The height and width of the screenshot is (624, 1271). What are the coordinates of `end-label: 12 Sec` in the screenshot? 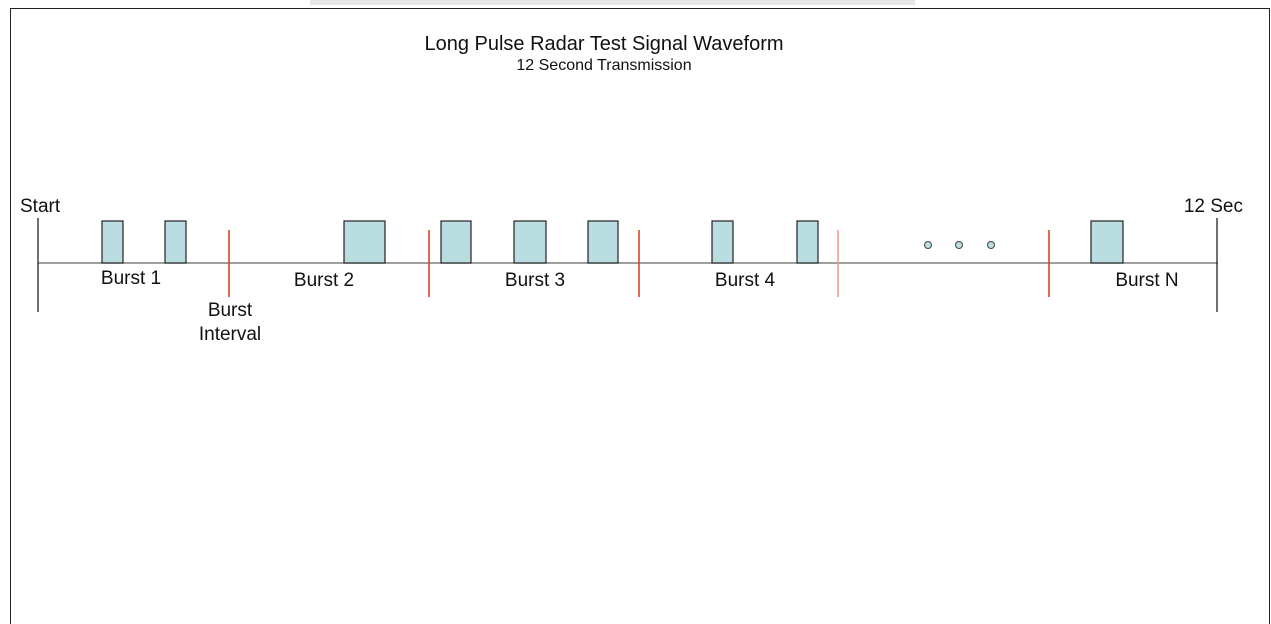 It's located at (1213, 206).